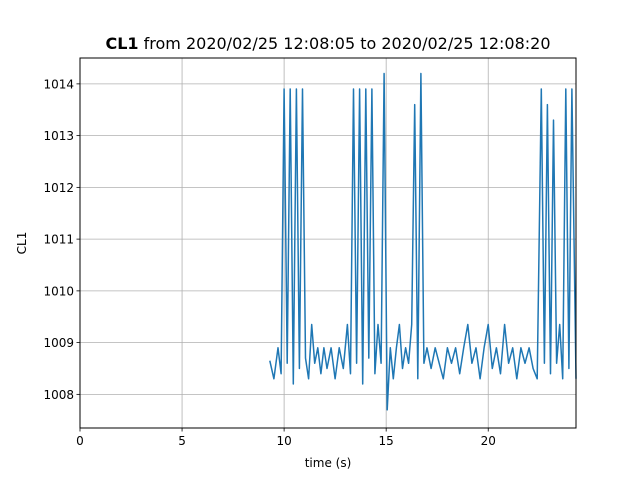 The image size is (640, 480). I want to click on y-axis-label: CL1, so click(22, 243).